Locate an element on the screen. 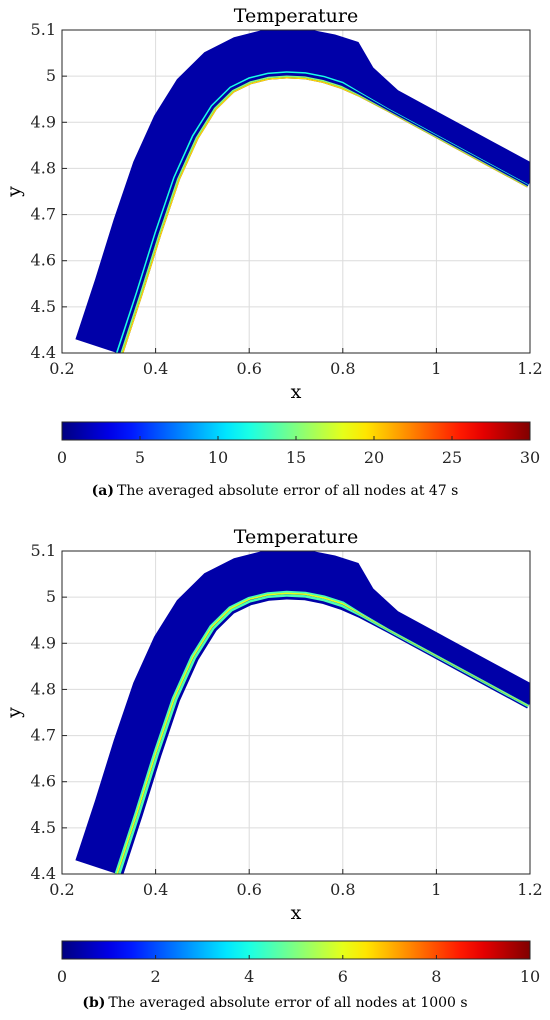  colorbar-tick-label: 5 is located at coordinates (140, 457).